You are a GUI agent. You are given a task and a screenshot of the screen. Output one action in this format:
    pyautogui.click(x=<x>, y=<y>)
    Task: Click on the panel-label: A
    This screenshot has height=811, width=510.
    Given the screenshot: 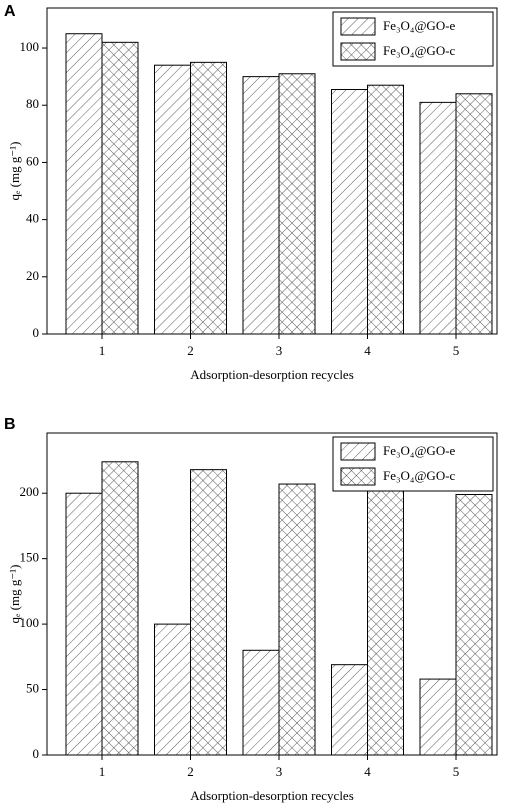 What is the action you would take?
    pyautogui.click(x=10, y=11)
    